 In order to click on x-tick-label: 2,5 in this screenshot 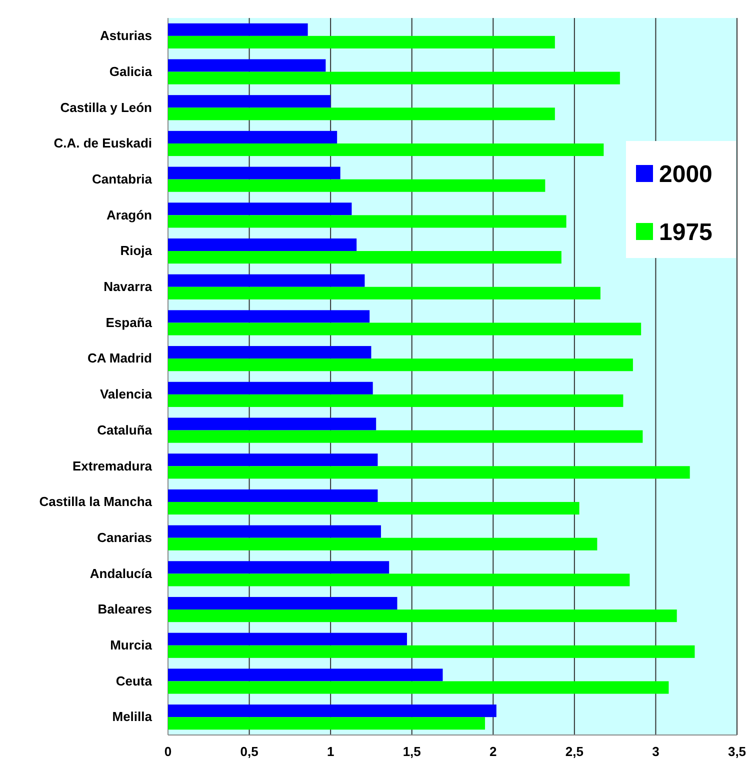, I will do `click(574, 752)`.